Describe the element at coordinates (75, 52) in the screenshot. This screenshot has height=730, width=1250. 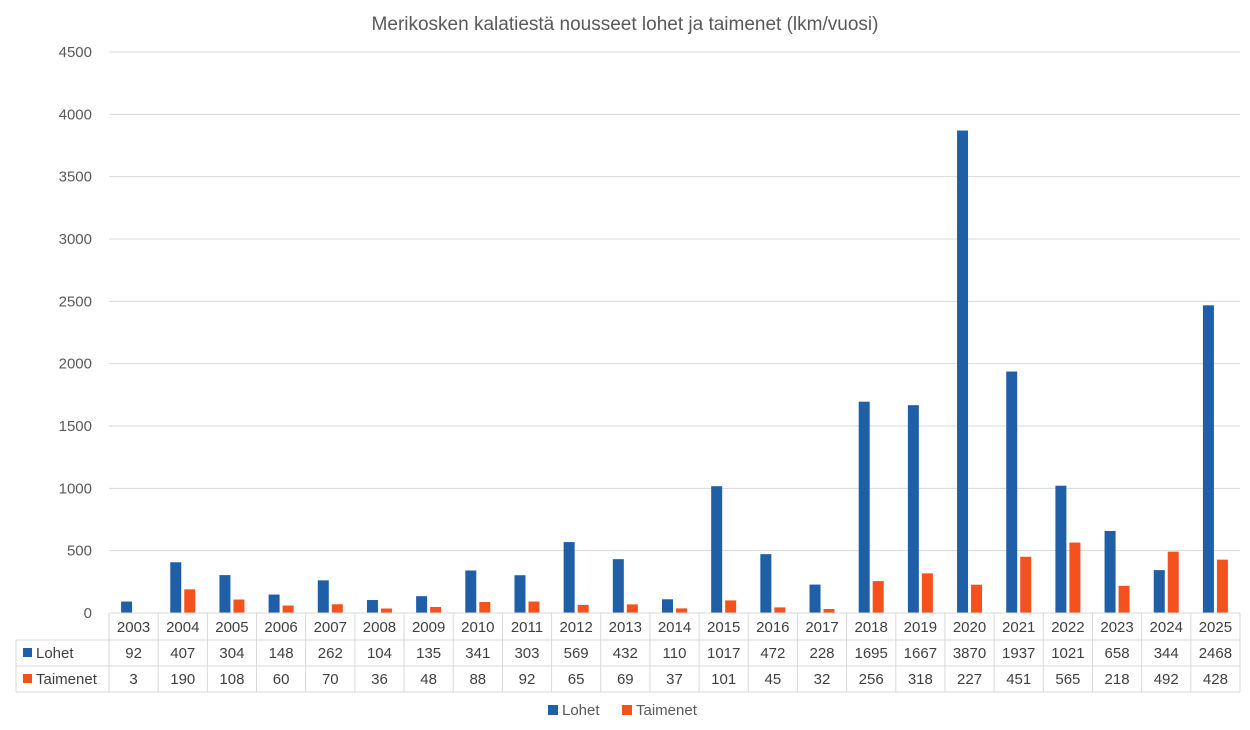
I see `y-tick-label: 4500` at that location.